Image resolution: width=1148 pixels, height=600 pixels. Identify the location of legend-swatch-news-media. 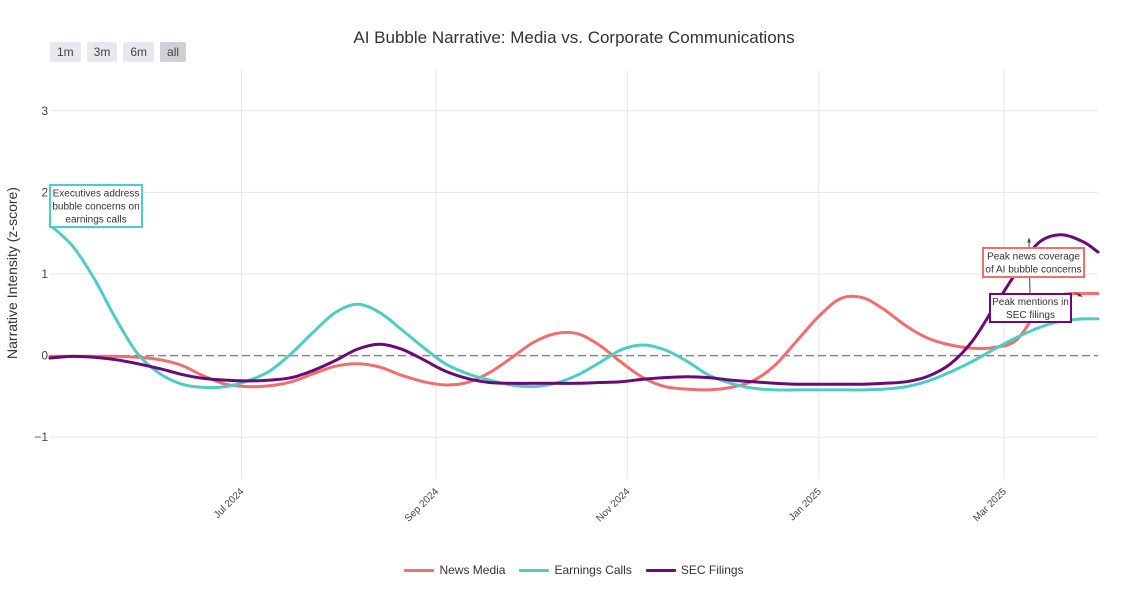
(419, 570).